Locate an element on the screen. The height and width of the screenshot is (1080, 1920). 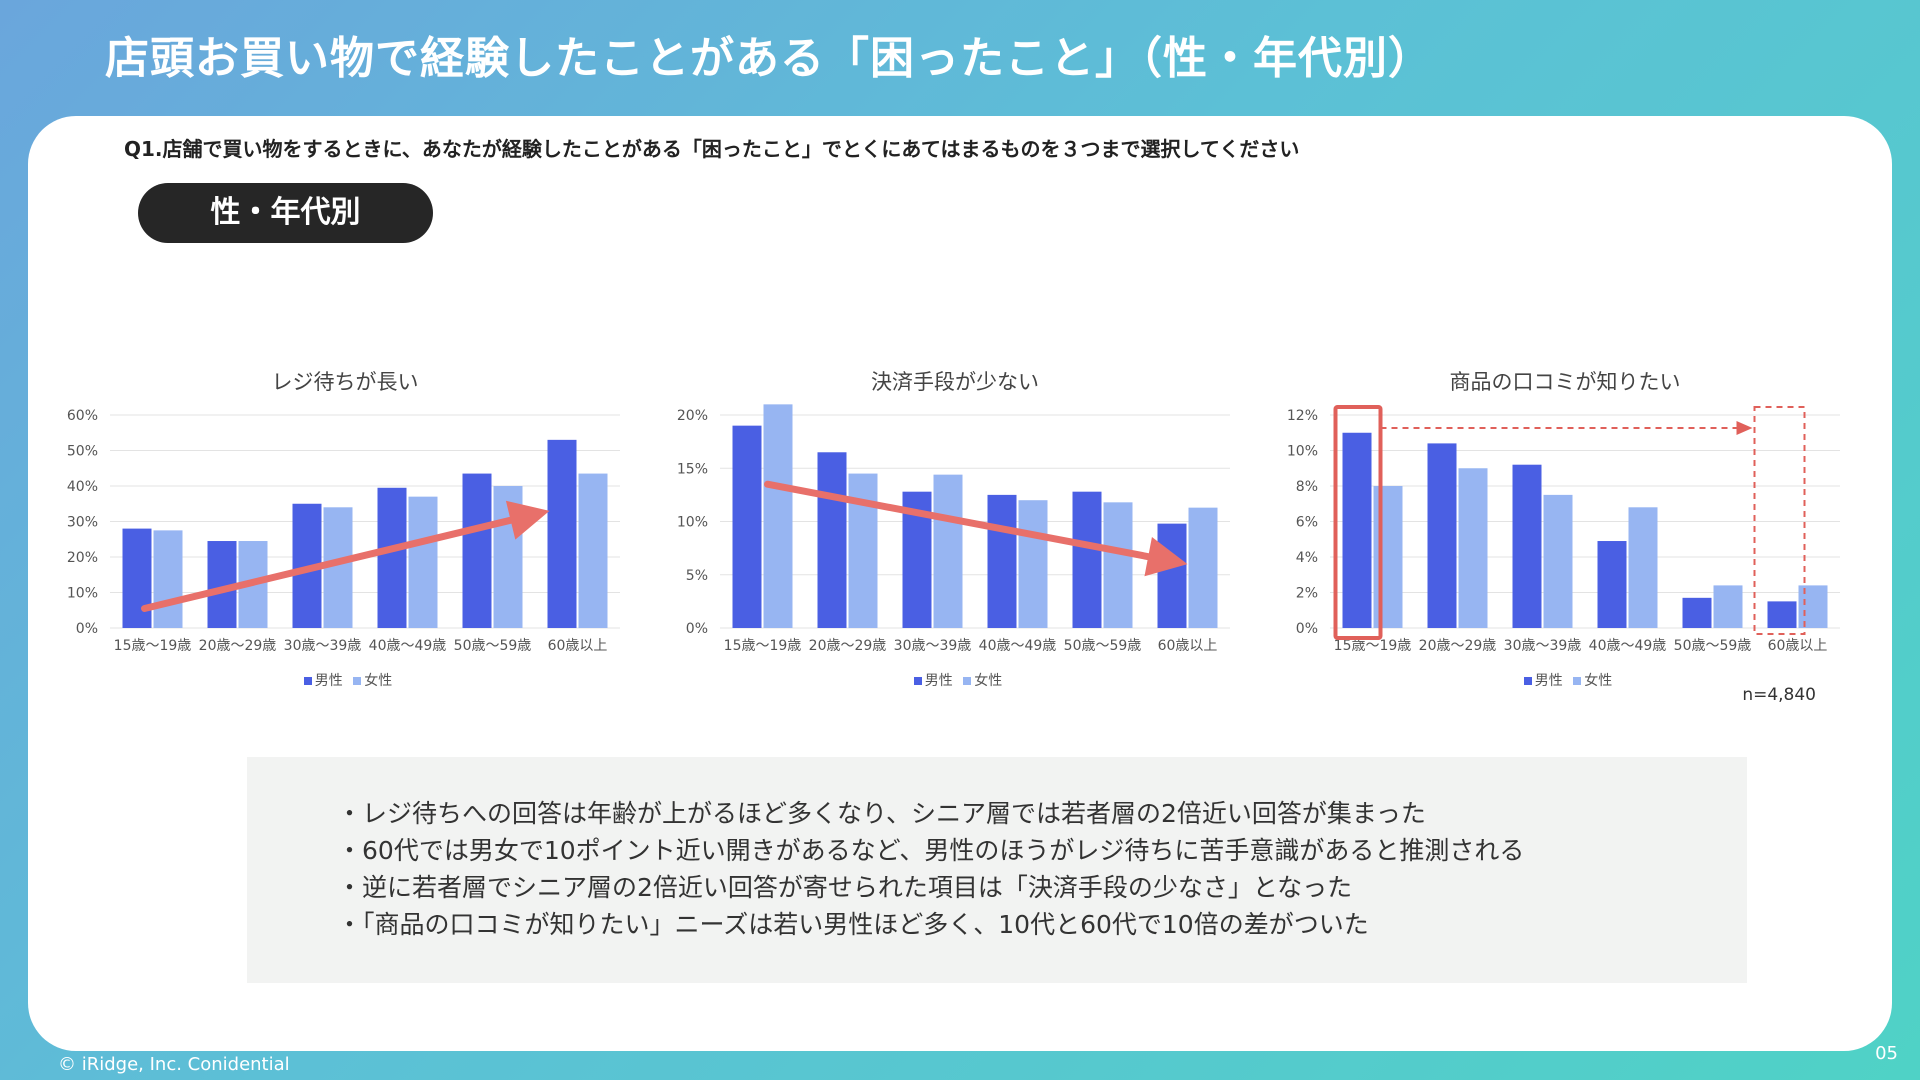
y-tick-label: 50% is located at coordinates (82, 452).